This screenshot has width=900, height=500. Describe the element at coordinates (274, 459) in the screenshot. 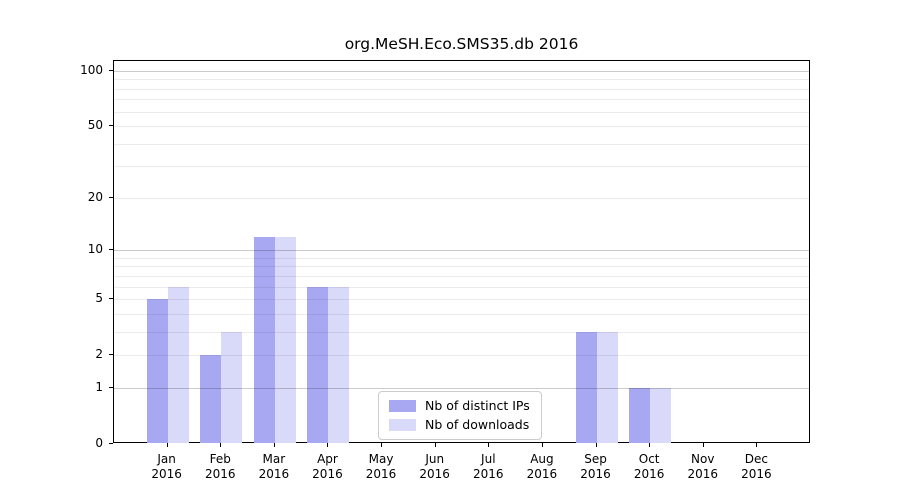

I see `x-tick-month: Mar` at that location.